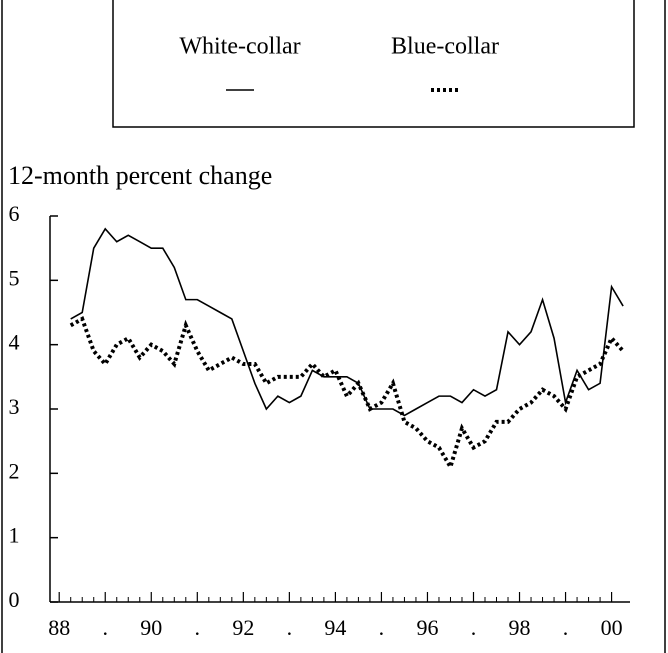 The height and width of the screenshot is (653, 668). Describe the element at coordinates (14, 213) in the screenshot. I see `y-tick-label: 6` at that location.